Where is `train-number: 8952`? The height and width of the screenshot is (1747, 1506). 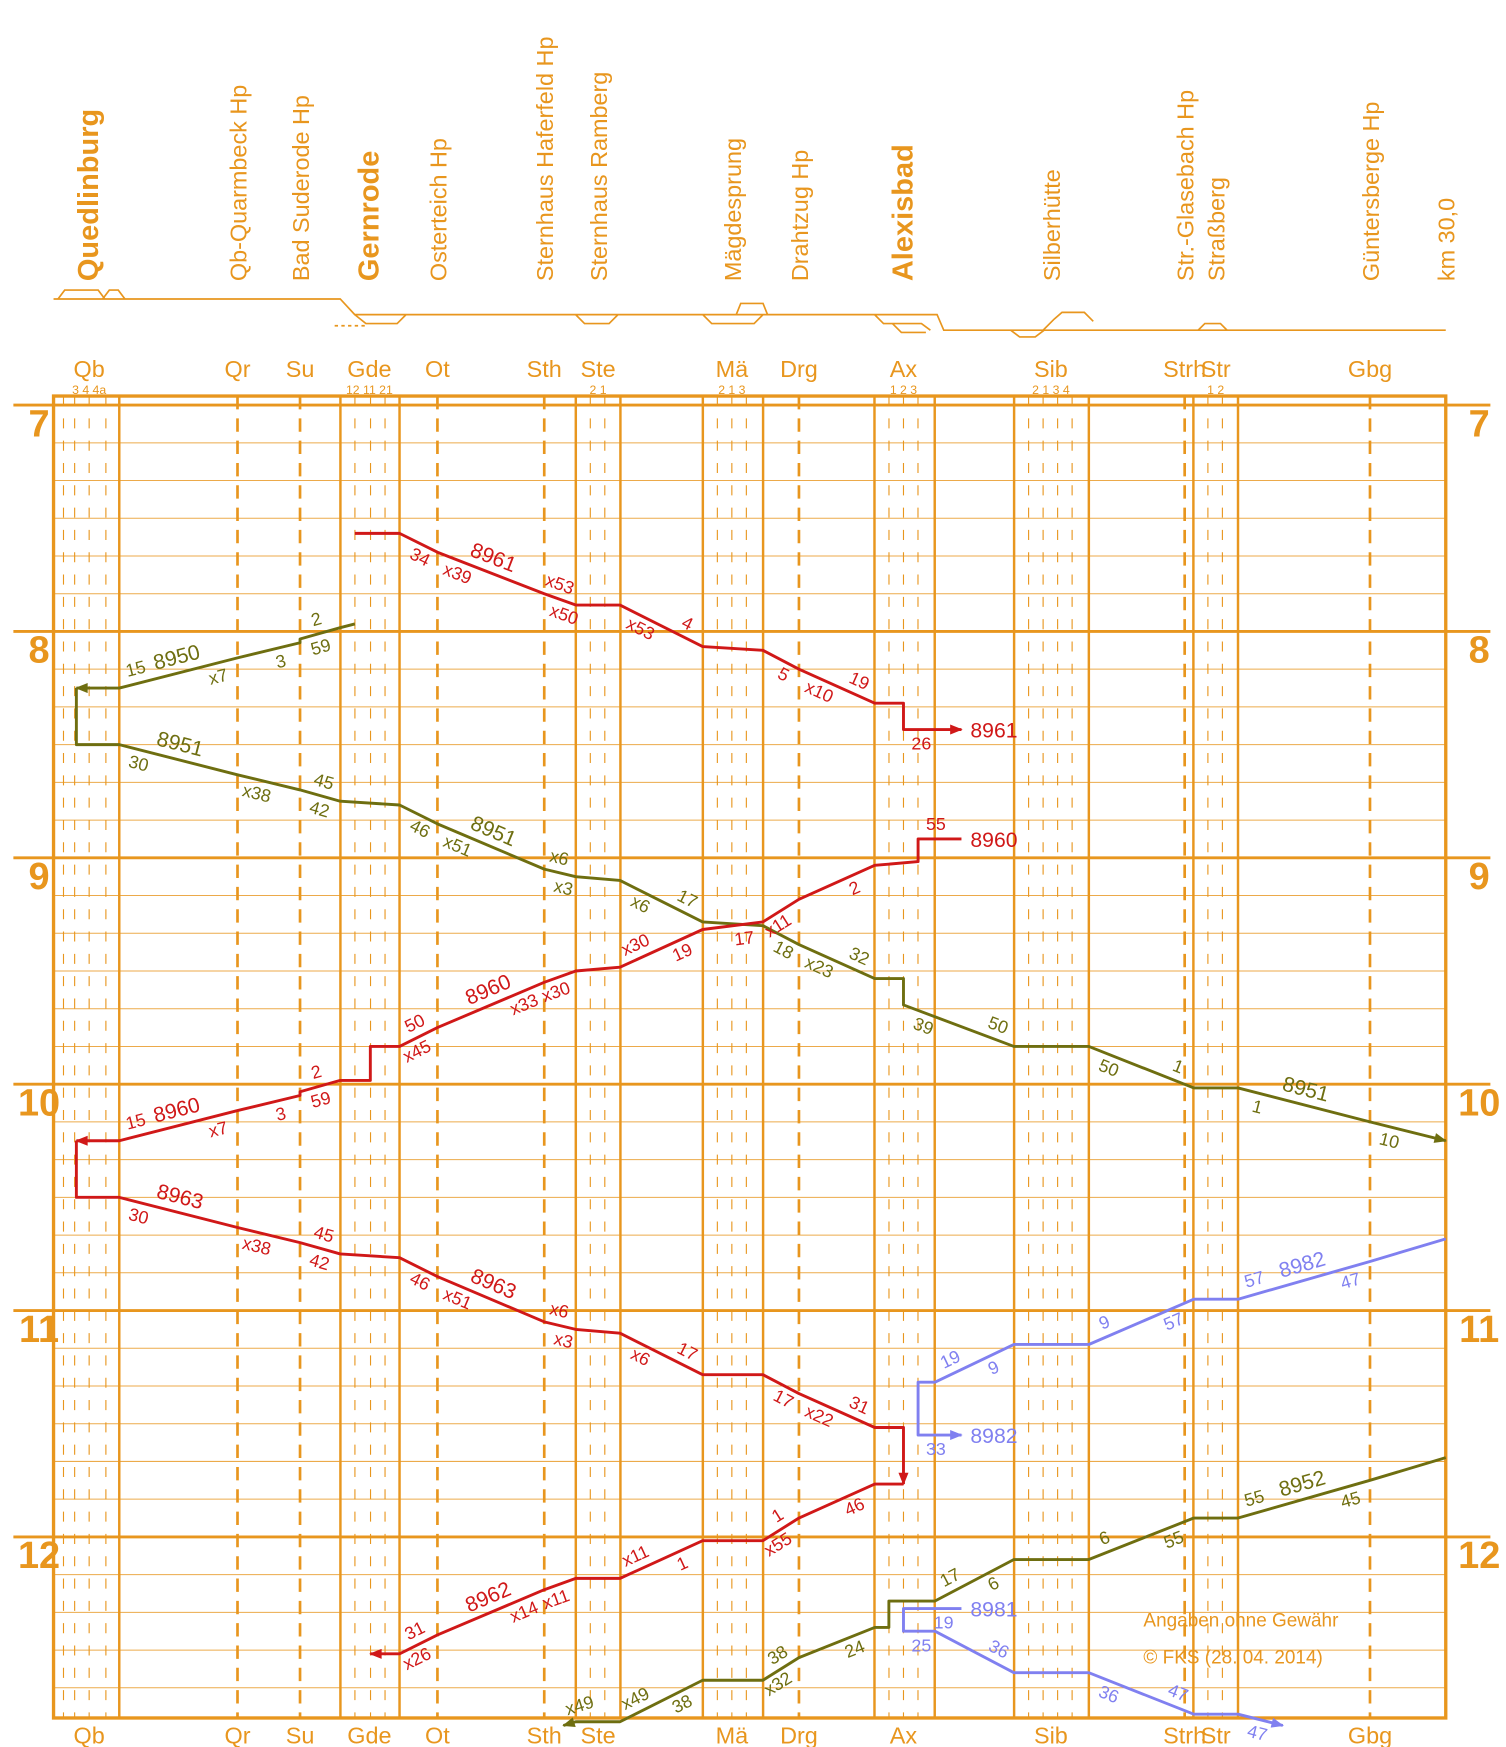
train-number: 8952 is located at coordinates (1302, 1483).